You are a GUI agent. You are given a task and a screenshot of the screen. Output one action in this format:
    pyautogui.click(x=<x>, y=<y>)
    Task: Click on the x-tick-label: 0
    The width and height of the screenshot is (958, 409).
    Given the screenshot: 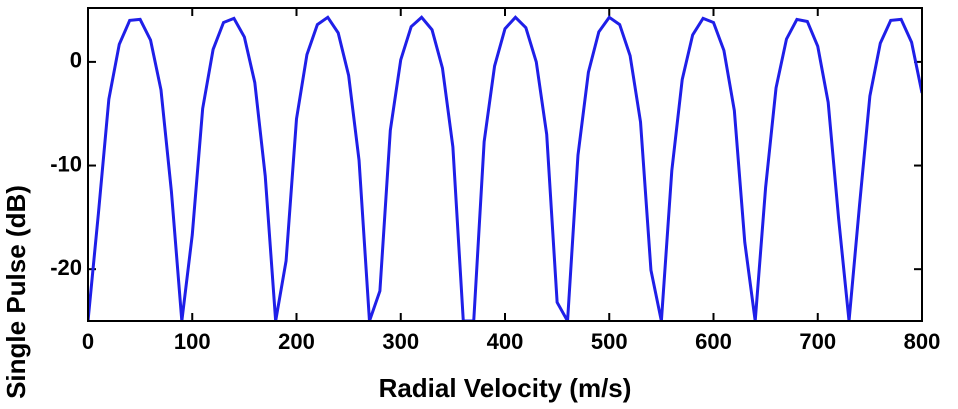 What is the action you would take?
    pyautogui.click(x=88, y=341)
    